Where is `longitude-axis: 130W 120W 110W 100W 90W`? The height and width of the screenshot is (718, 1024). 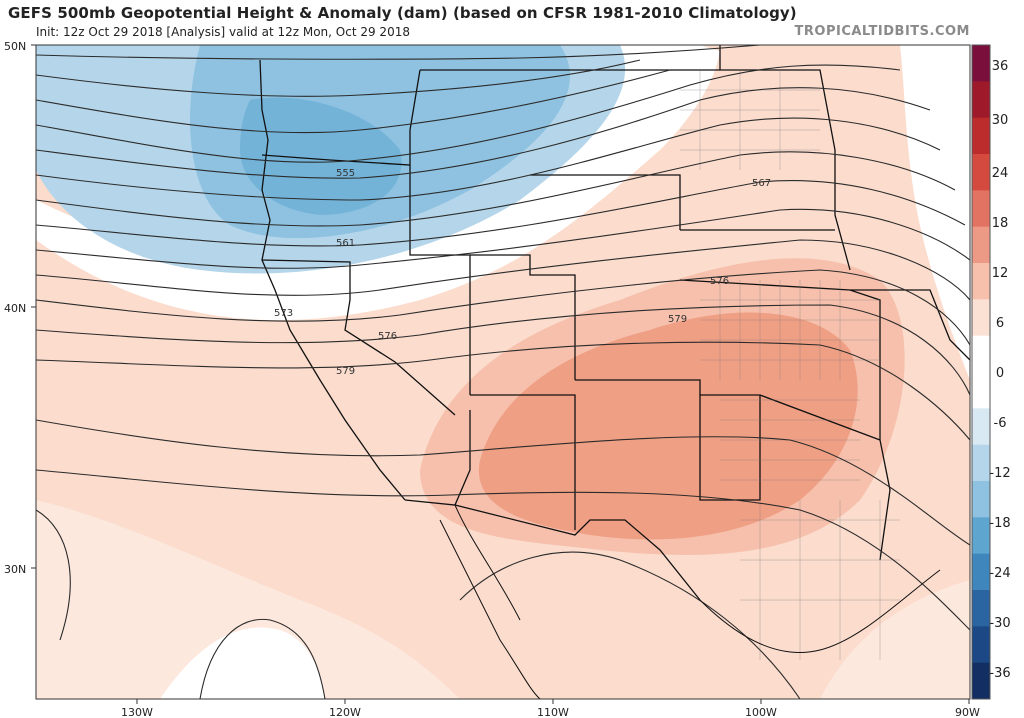
longitude-axis: 130W 120W 110W 100W 90W is located at coordinates (550, 708).